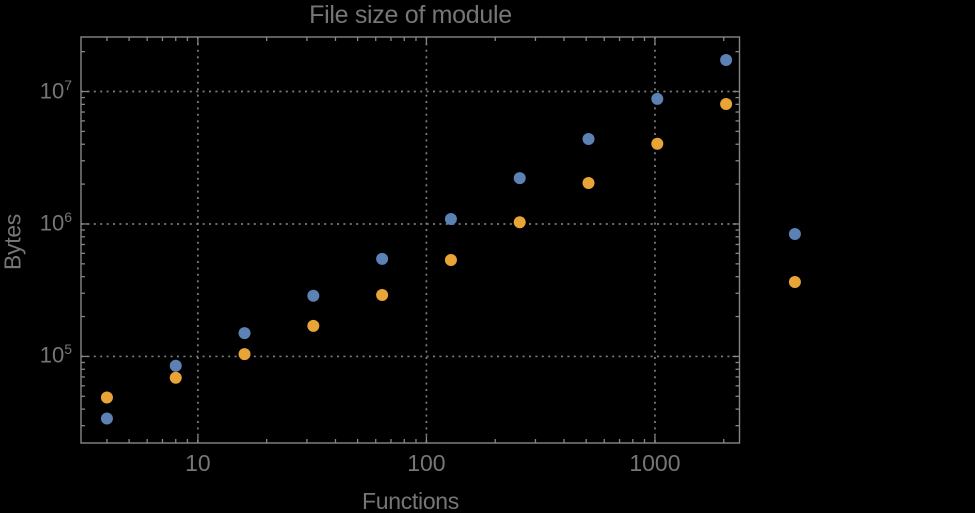  I want to click on x-axis-label: Functions, so click(410, 500).